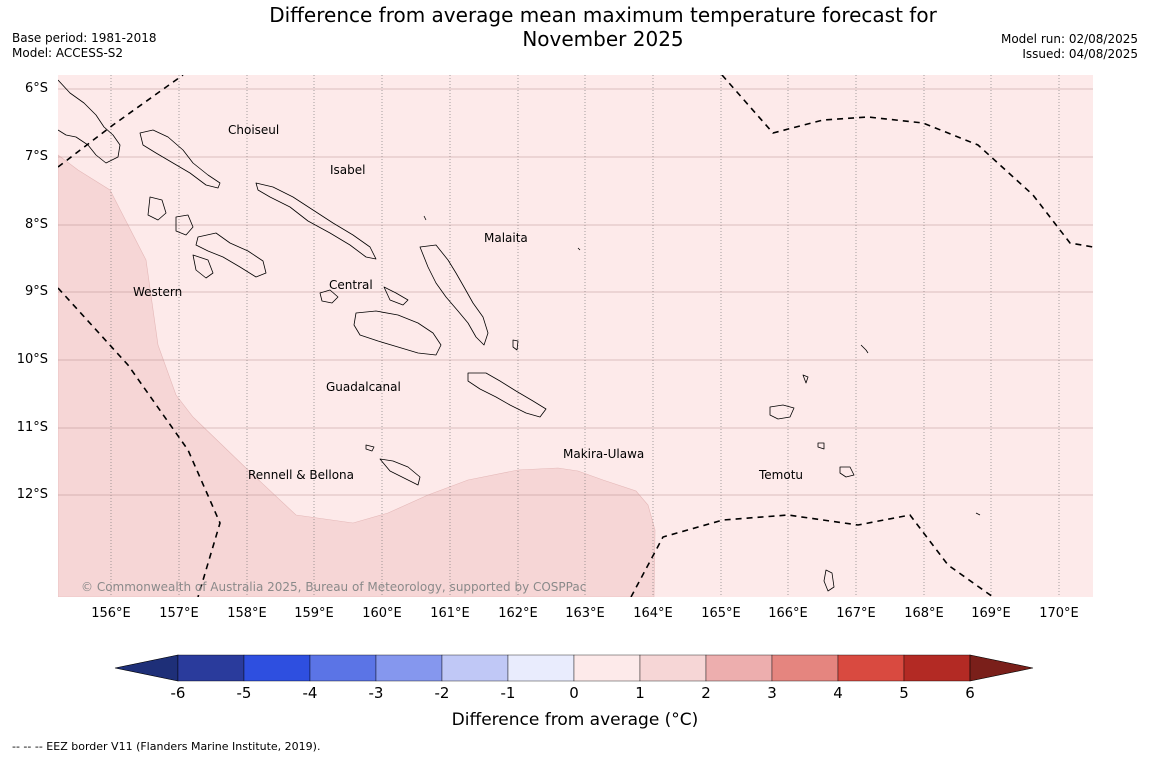 This screenshot has height=758, width=1150. Describe the element at coordinates (442, 693) in the screenshot. I see `colorbar-tick-label: -2` at that location.